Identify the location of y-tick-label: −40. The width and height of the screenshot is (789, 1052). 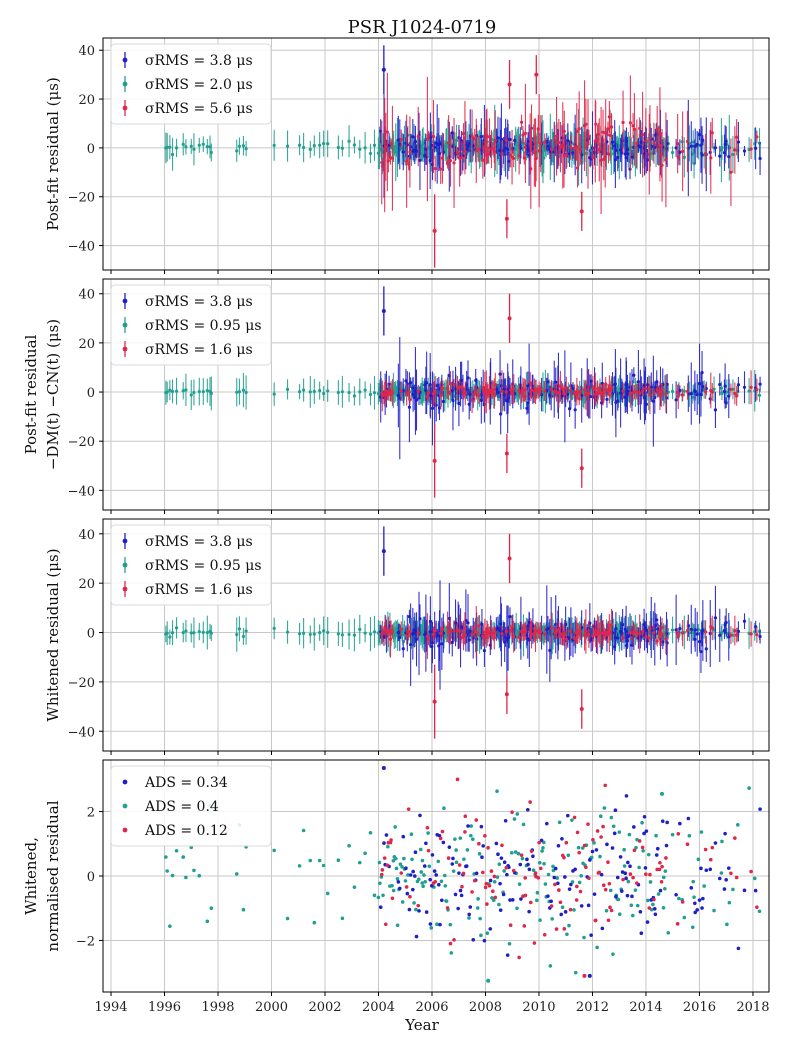
(81, 732).